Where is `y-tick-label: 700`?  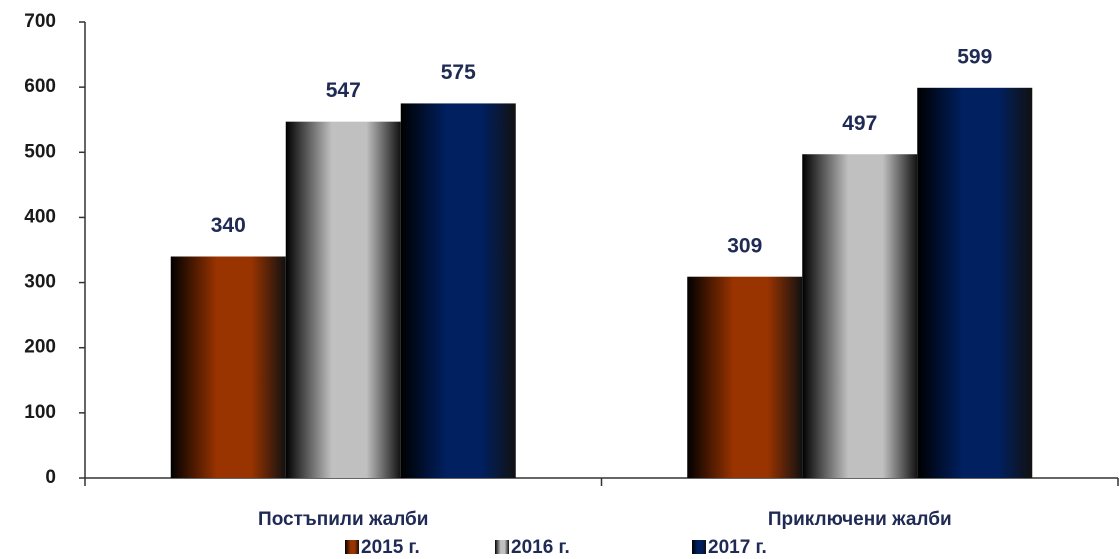
y-tick-label: 700 is located at coordinates (40, 21).